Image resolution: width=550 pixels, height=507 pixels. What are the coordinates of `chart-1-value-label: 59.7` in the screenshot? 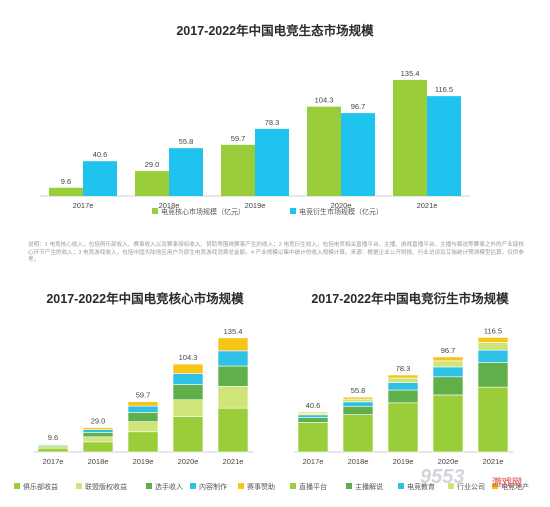 It's located at (238, 138).